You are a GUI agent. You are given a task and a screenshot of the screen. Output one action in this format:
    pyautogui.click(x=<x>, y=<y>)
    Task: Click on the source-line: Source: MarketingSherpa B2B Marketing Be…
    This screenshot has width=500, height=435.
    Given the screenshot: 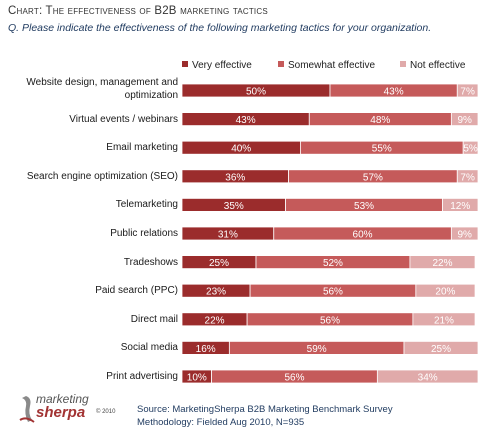 What is the action you would take?
    pyautogui.click(x=265, y=409)
    